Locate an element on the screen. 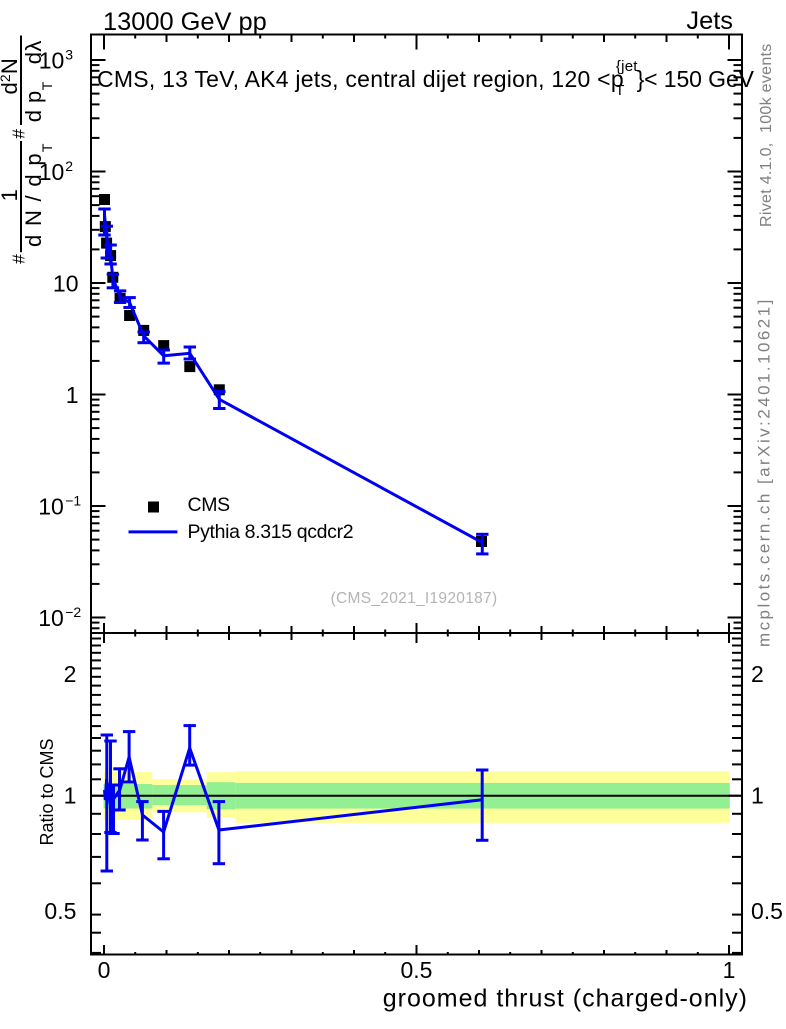  svg-text: −2 is located at coordinates (73, 612).